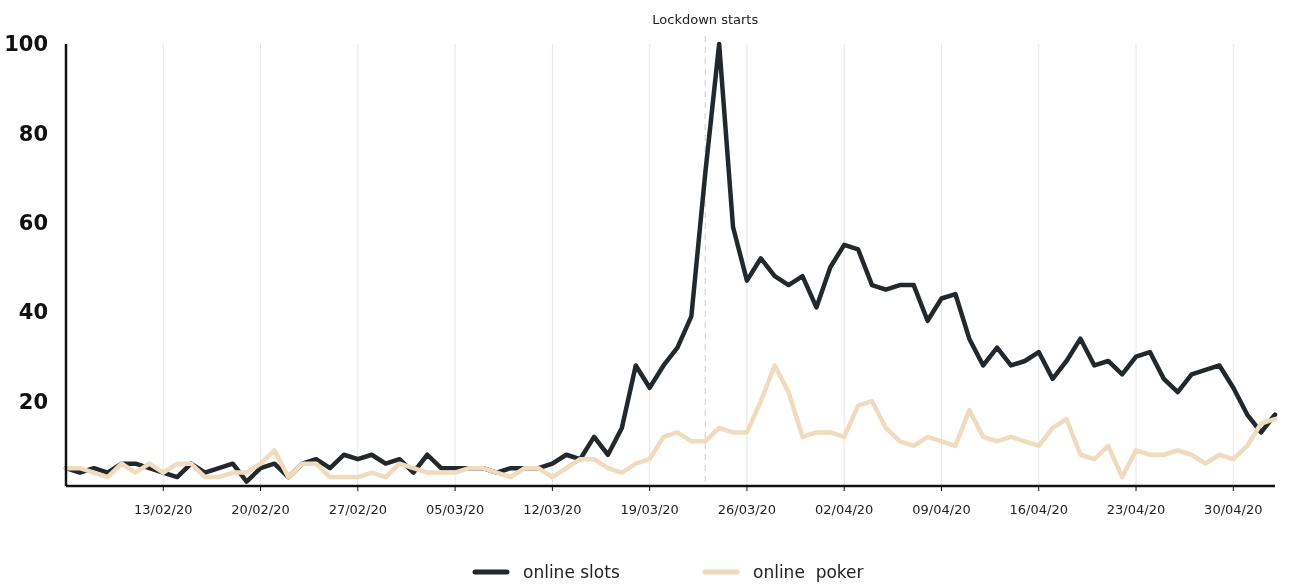  What do you see at coordinates (358, 509) in the screenshot?
I see `x-tick-label: 27/02/20` at bounding box center [358, 509].